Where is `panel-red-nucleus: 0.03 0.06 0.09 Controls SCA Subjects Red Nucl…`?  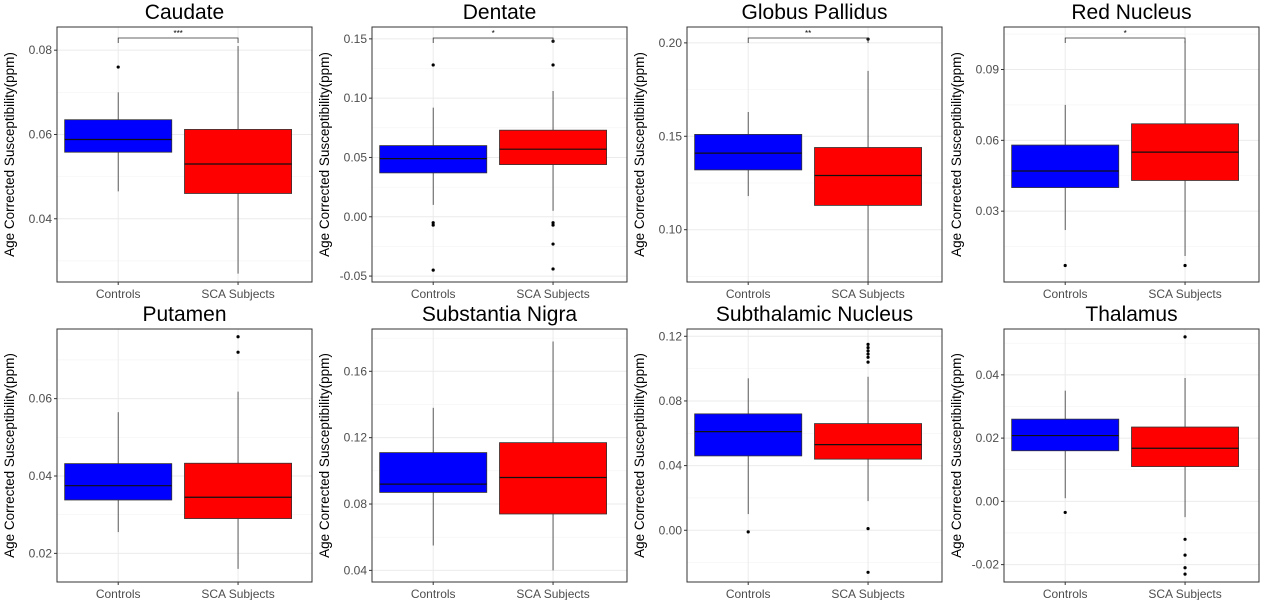
panel-red-nucleus: 0.03 0.06 0.09 Controls SCA Subjects Red Nucl… is located at coordinates (1104, 151).